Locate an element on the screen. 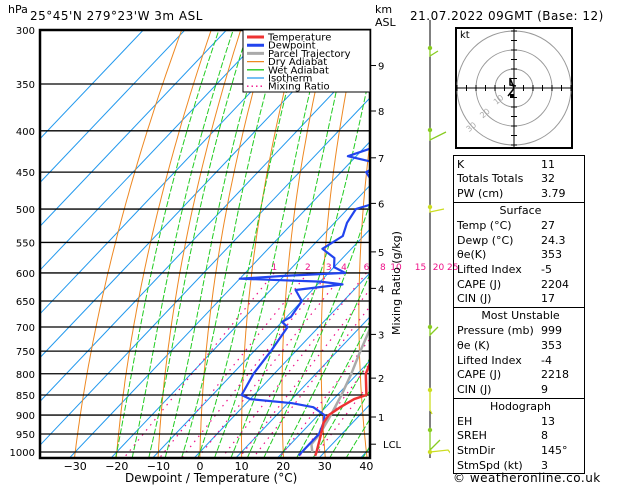 Image resolution: width=629 pixels, height=486 pixels. pressure-tick-label: 350 is located at coordinates (25, 85).